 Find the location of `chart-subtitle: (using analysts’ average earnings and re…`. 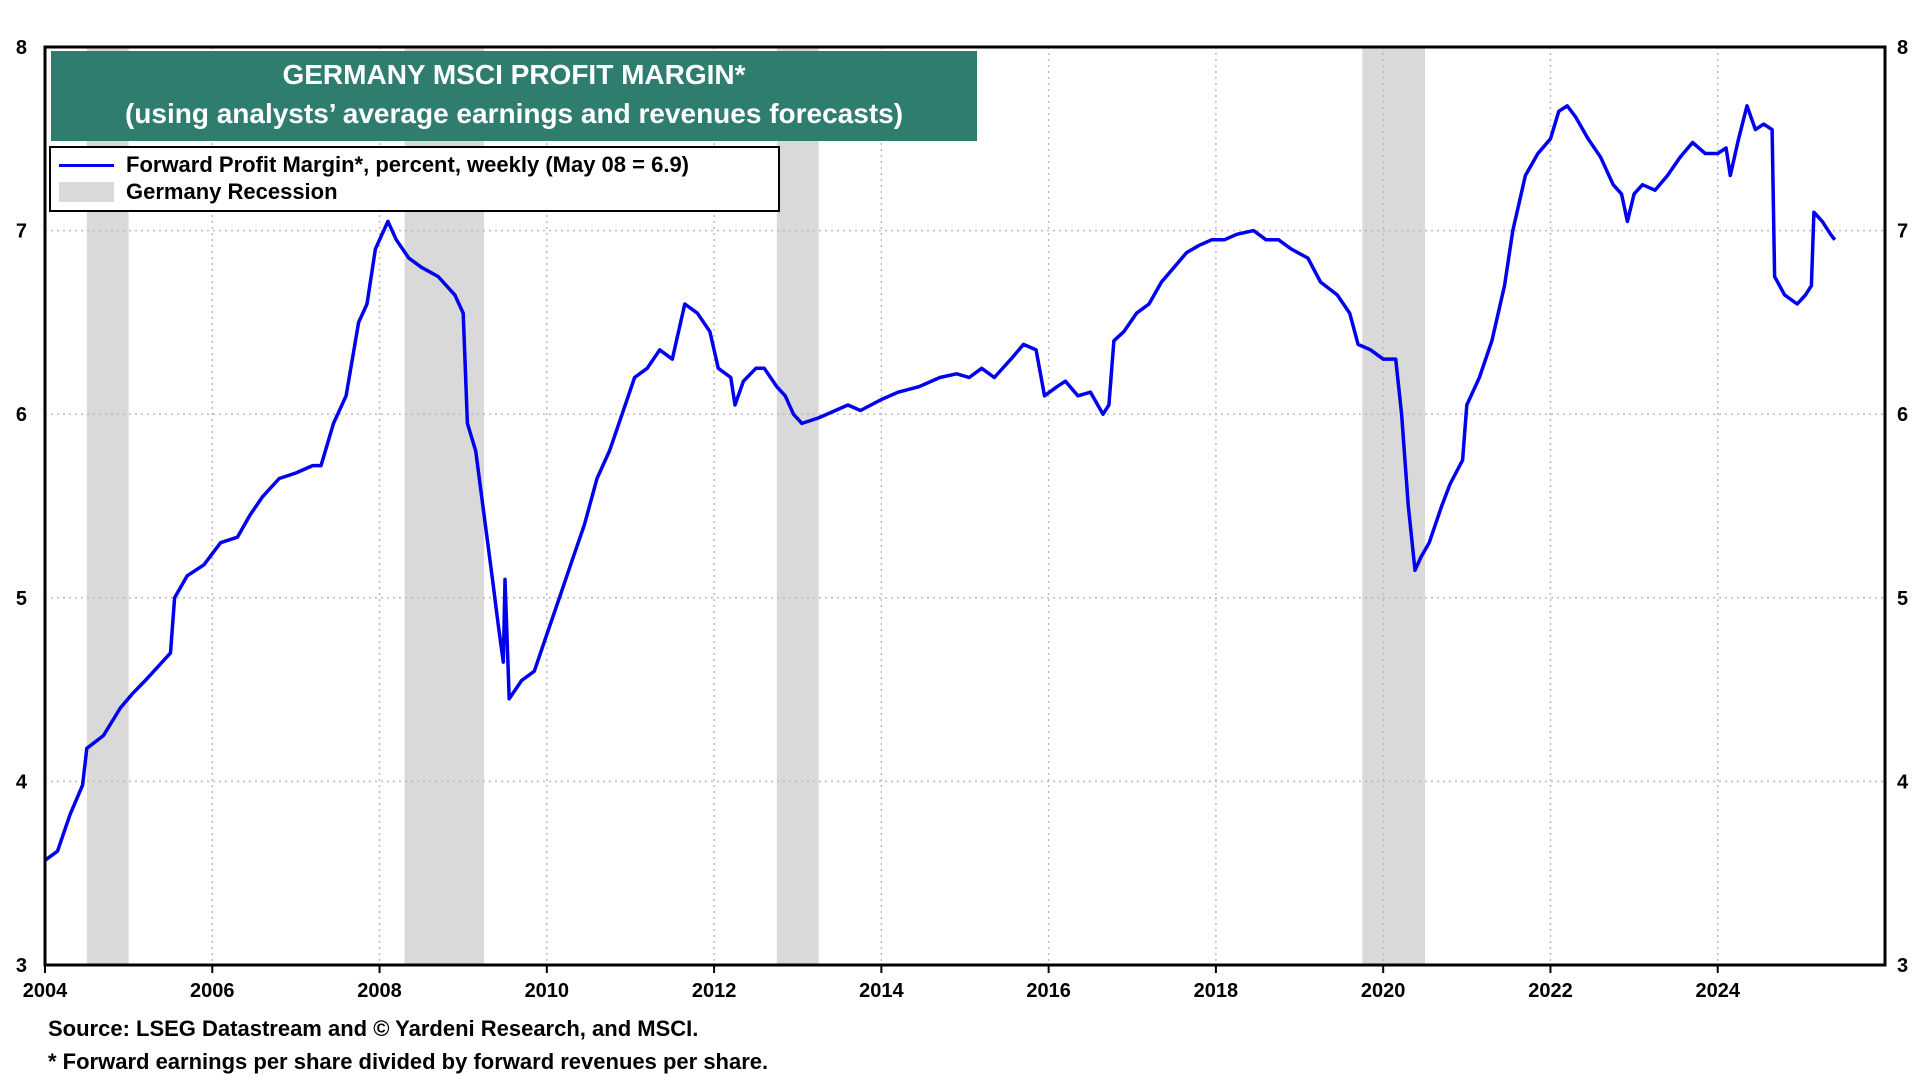

chart-subtitle: (using analysts’ average earnings and re… is located at coordinates (514, 113).